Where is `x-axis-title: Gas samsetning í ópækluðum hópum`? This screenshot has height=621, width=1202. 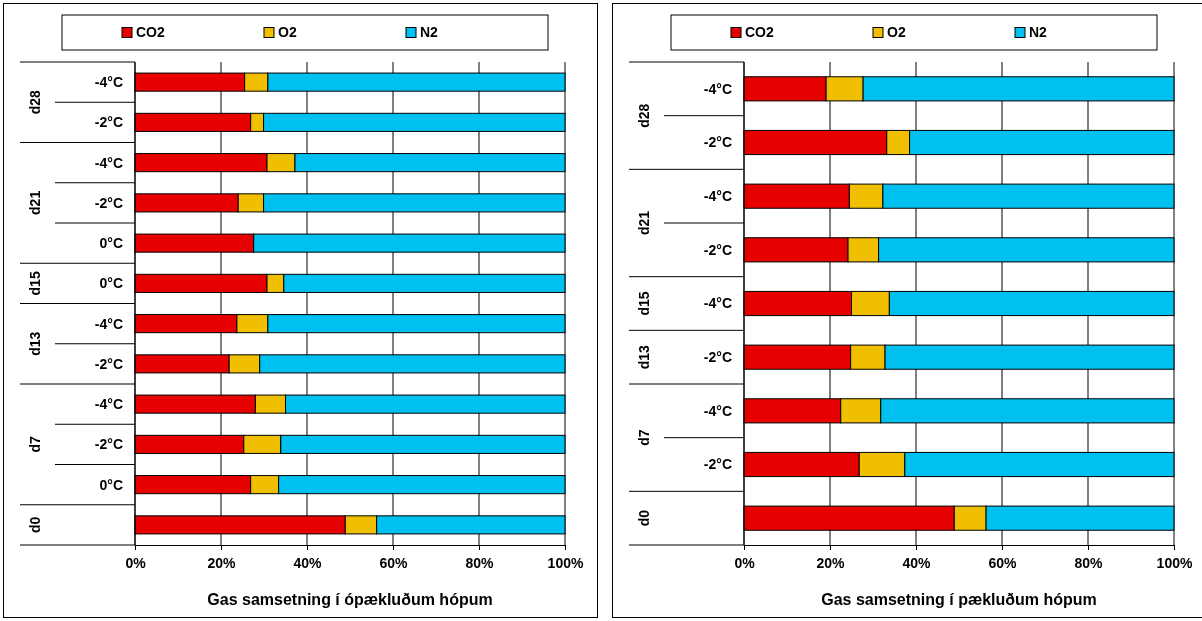
x-axis-title: Gas samsetning í ópækluðum hópum is located at coordinates (350, 599).